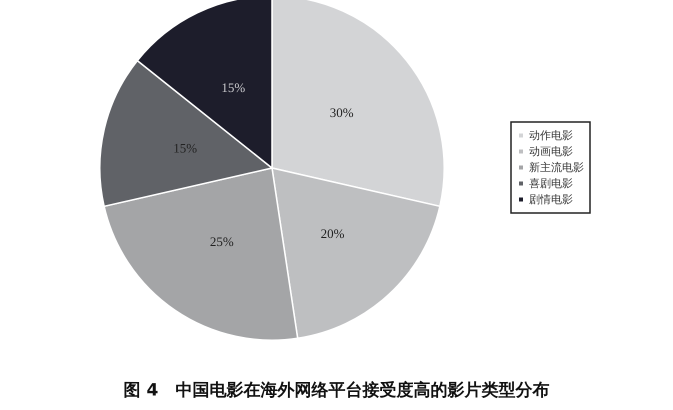 Image resolution: width=673 pixels, height=410 pixels. Describe the element at coordinates (222, 242) in the screenshot. I see `data-label: 25%` at that location.